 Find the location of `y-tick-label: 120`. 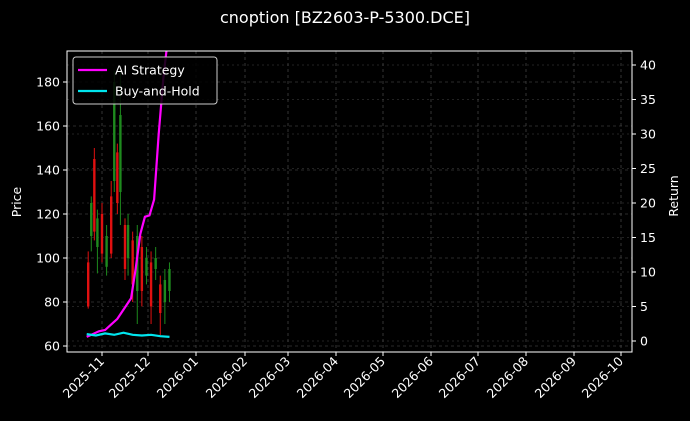

y-tick-label: 120 is located at coordinates (48, 214).